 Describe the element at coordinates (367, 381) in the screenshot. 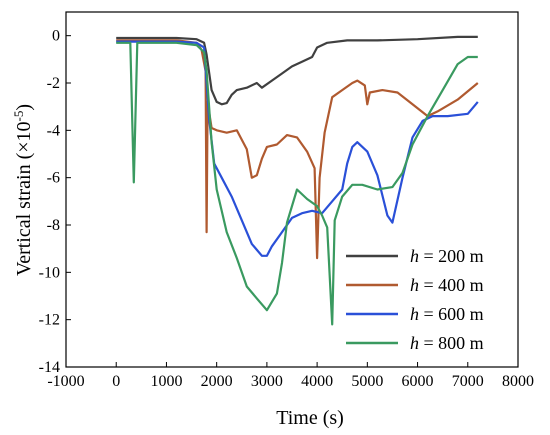

I see `x-tick-label: 5000` at that location.